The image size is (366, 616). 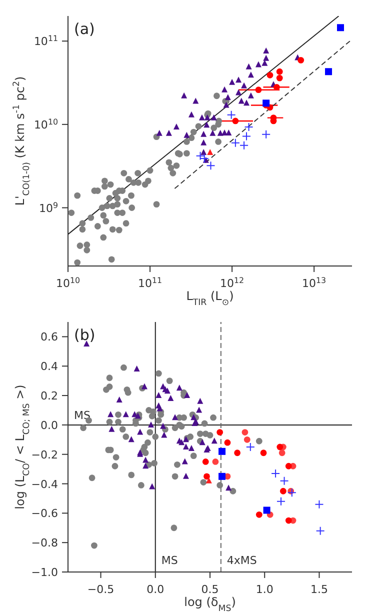 What do you see at coordinates (46, 124) in the screenshot?
I see `y-tick-label: 10$^{10}$` at bounding box center [46, 124].